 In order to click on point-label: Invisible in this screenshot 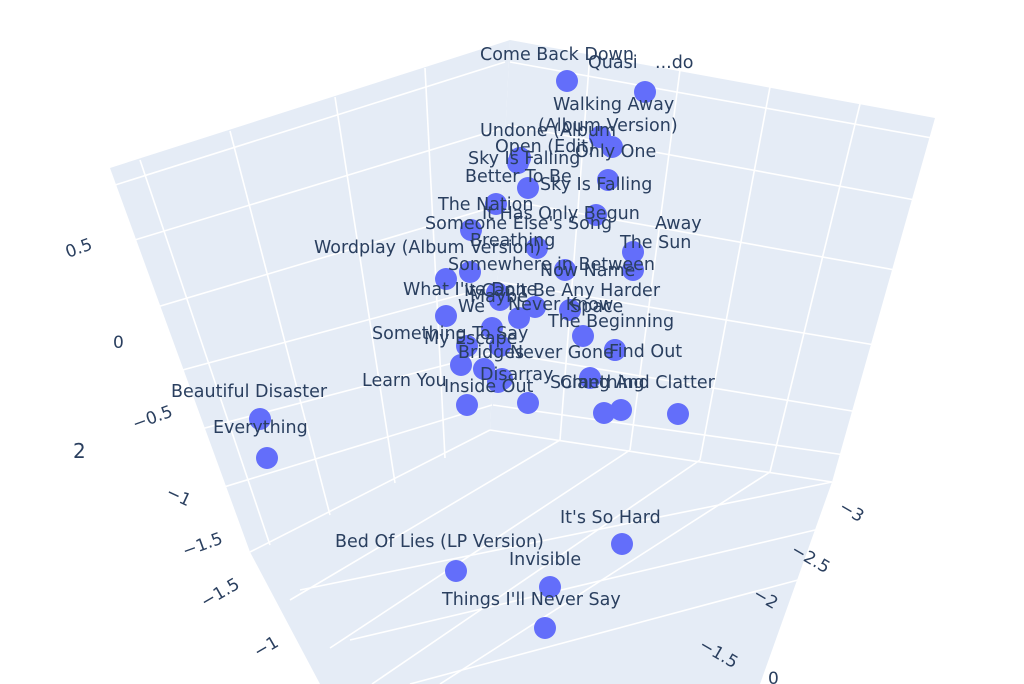, I will do `click(545, 560)`.